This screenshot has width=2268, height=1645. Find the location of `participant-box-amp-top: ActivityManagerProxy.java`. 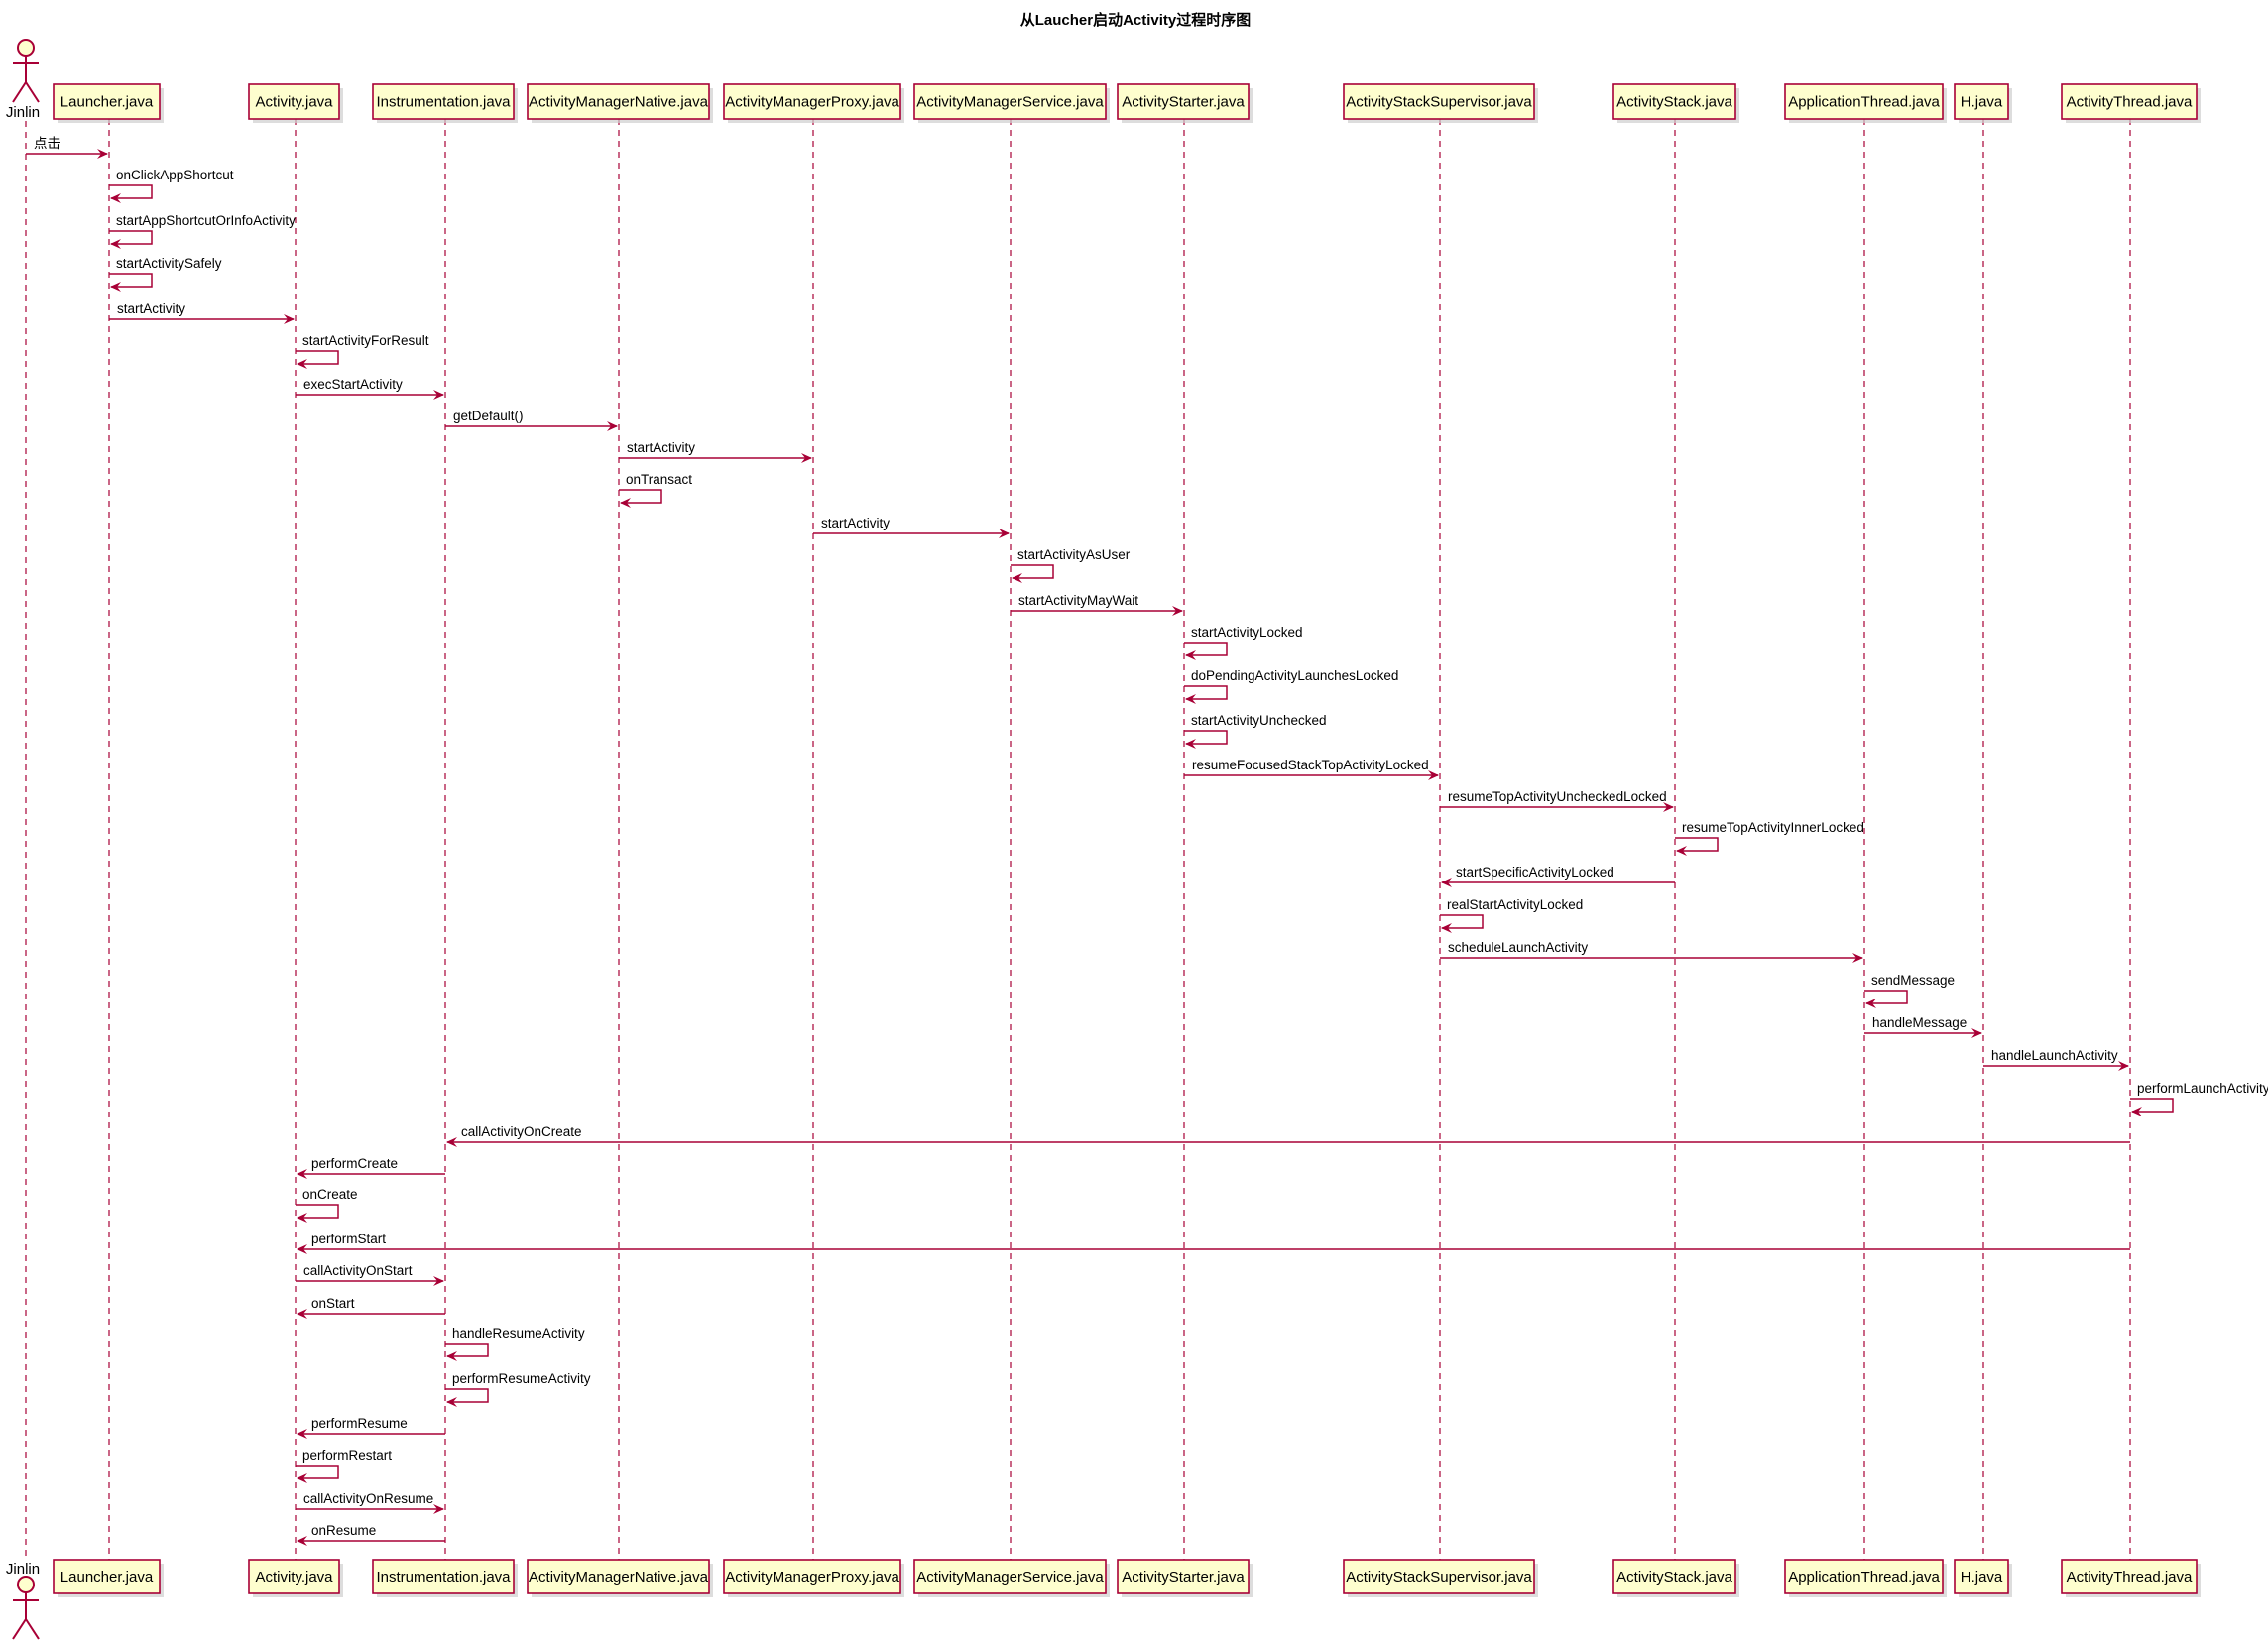

participant-box-amp-top: ActivityManagerProxy.java is located at coordinates (813, 103).